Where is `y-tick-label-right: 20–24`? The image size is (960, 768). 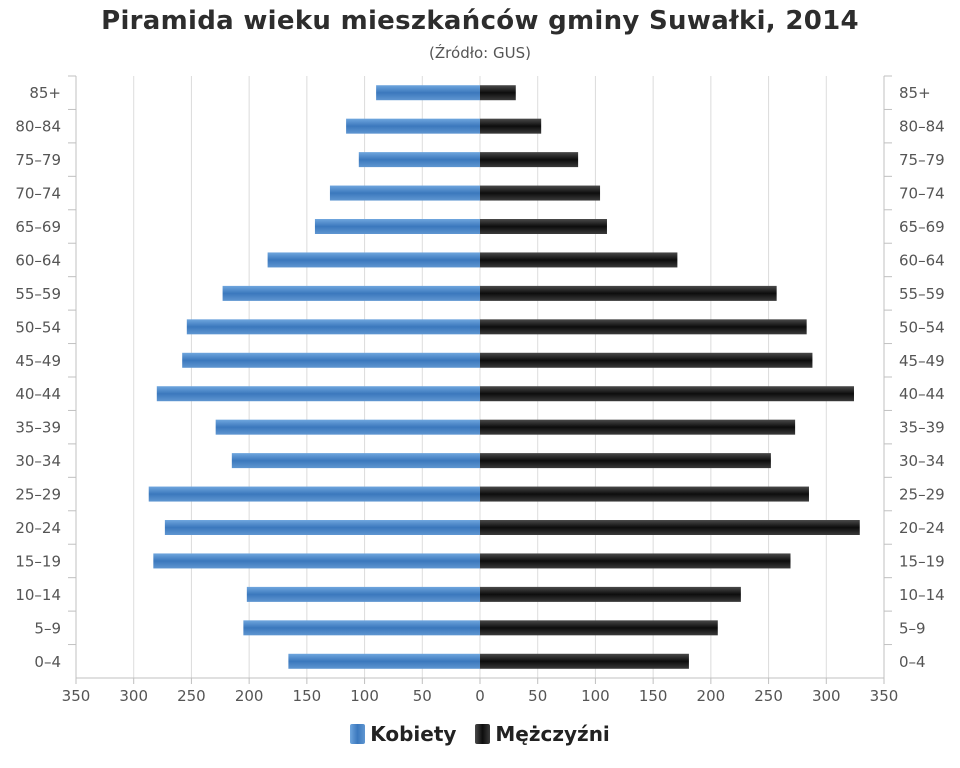 y-tick-label-right: 20–24 is located at coordinates (922, 528).